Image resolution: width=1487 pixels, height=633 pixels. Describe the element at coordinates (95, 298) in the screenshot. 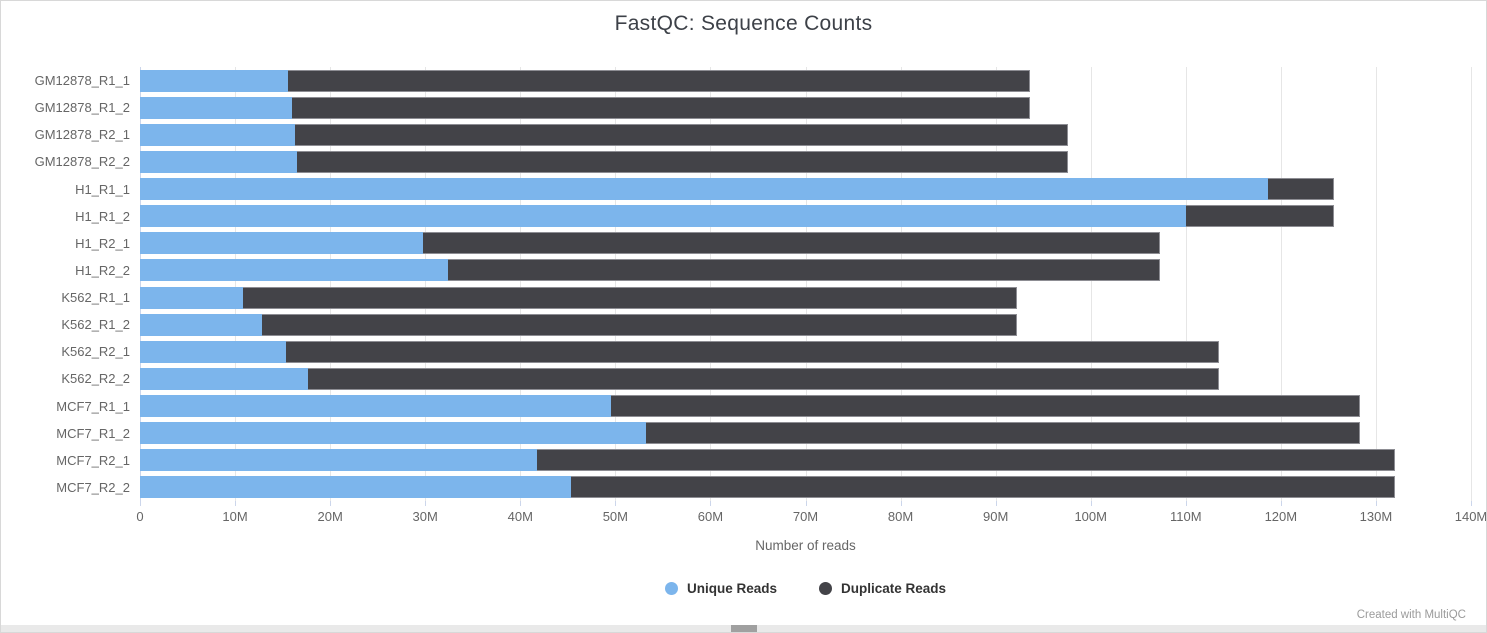

I see `category-label: K562_R1_1` at that location.